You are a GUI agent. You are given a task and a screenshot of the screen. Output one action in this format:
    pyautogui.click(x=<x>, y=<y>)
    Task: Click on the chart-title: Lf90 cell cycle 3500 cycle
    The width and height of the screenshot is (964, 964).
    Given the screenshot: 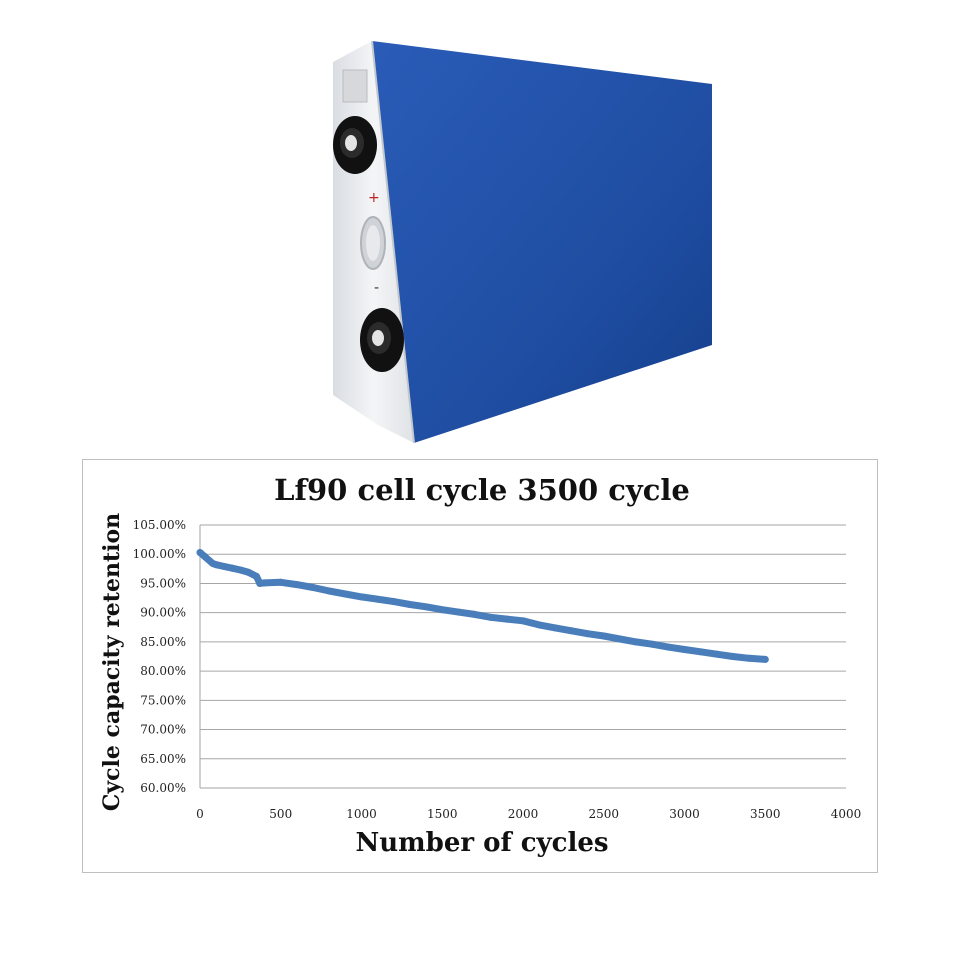 What is the action you would take?
    pyautogui.click(x=482, y=490)
    